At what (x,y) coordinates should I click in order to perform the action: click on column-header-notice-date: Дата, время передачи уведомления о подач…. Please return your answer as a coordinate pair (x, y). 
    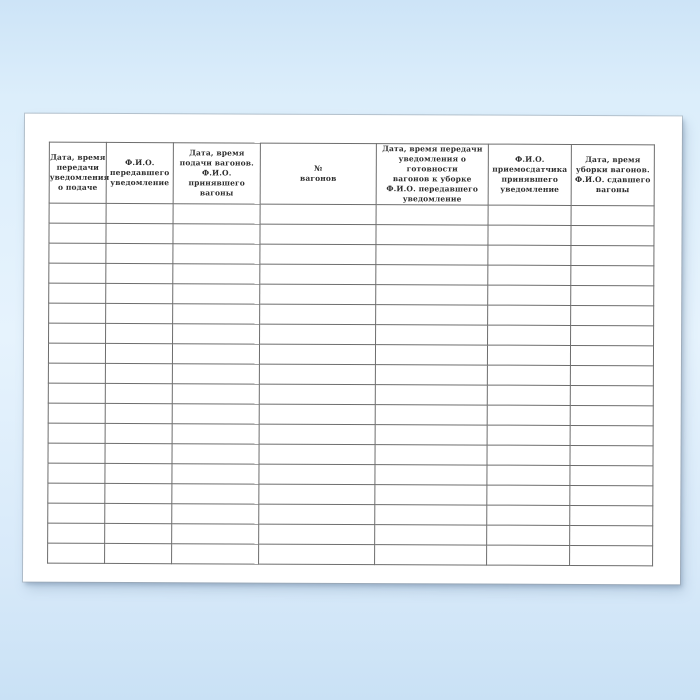
    Looking at the image, I should click on (79, 173).